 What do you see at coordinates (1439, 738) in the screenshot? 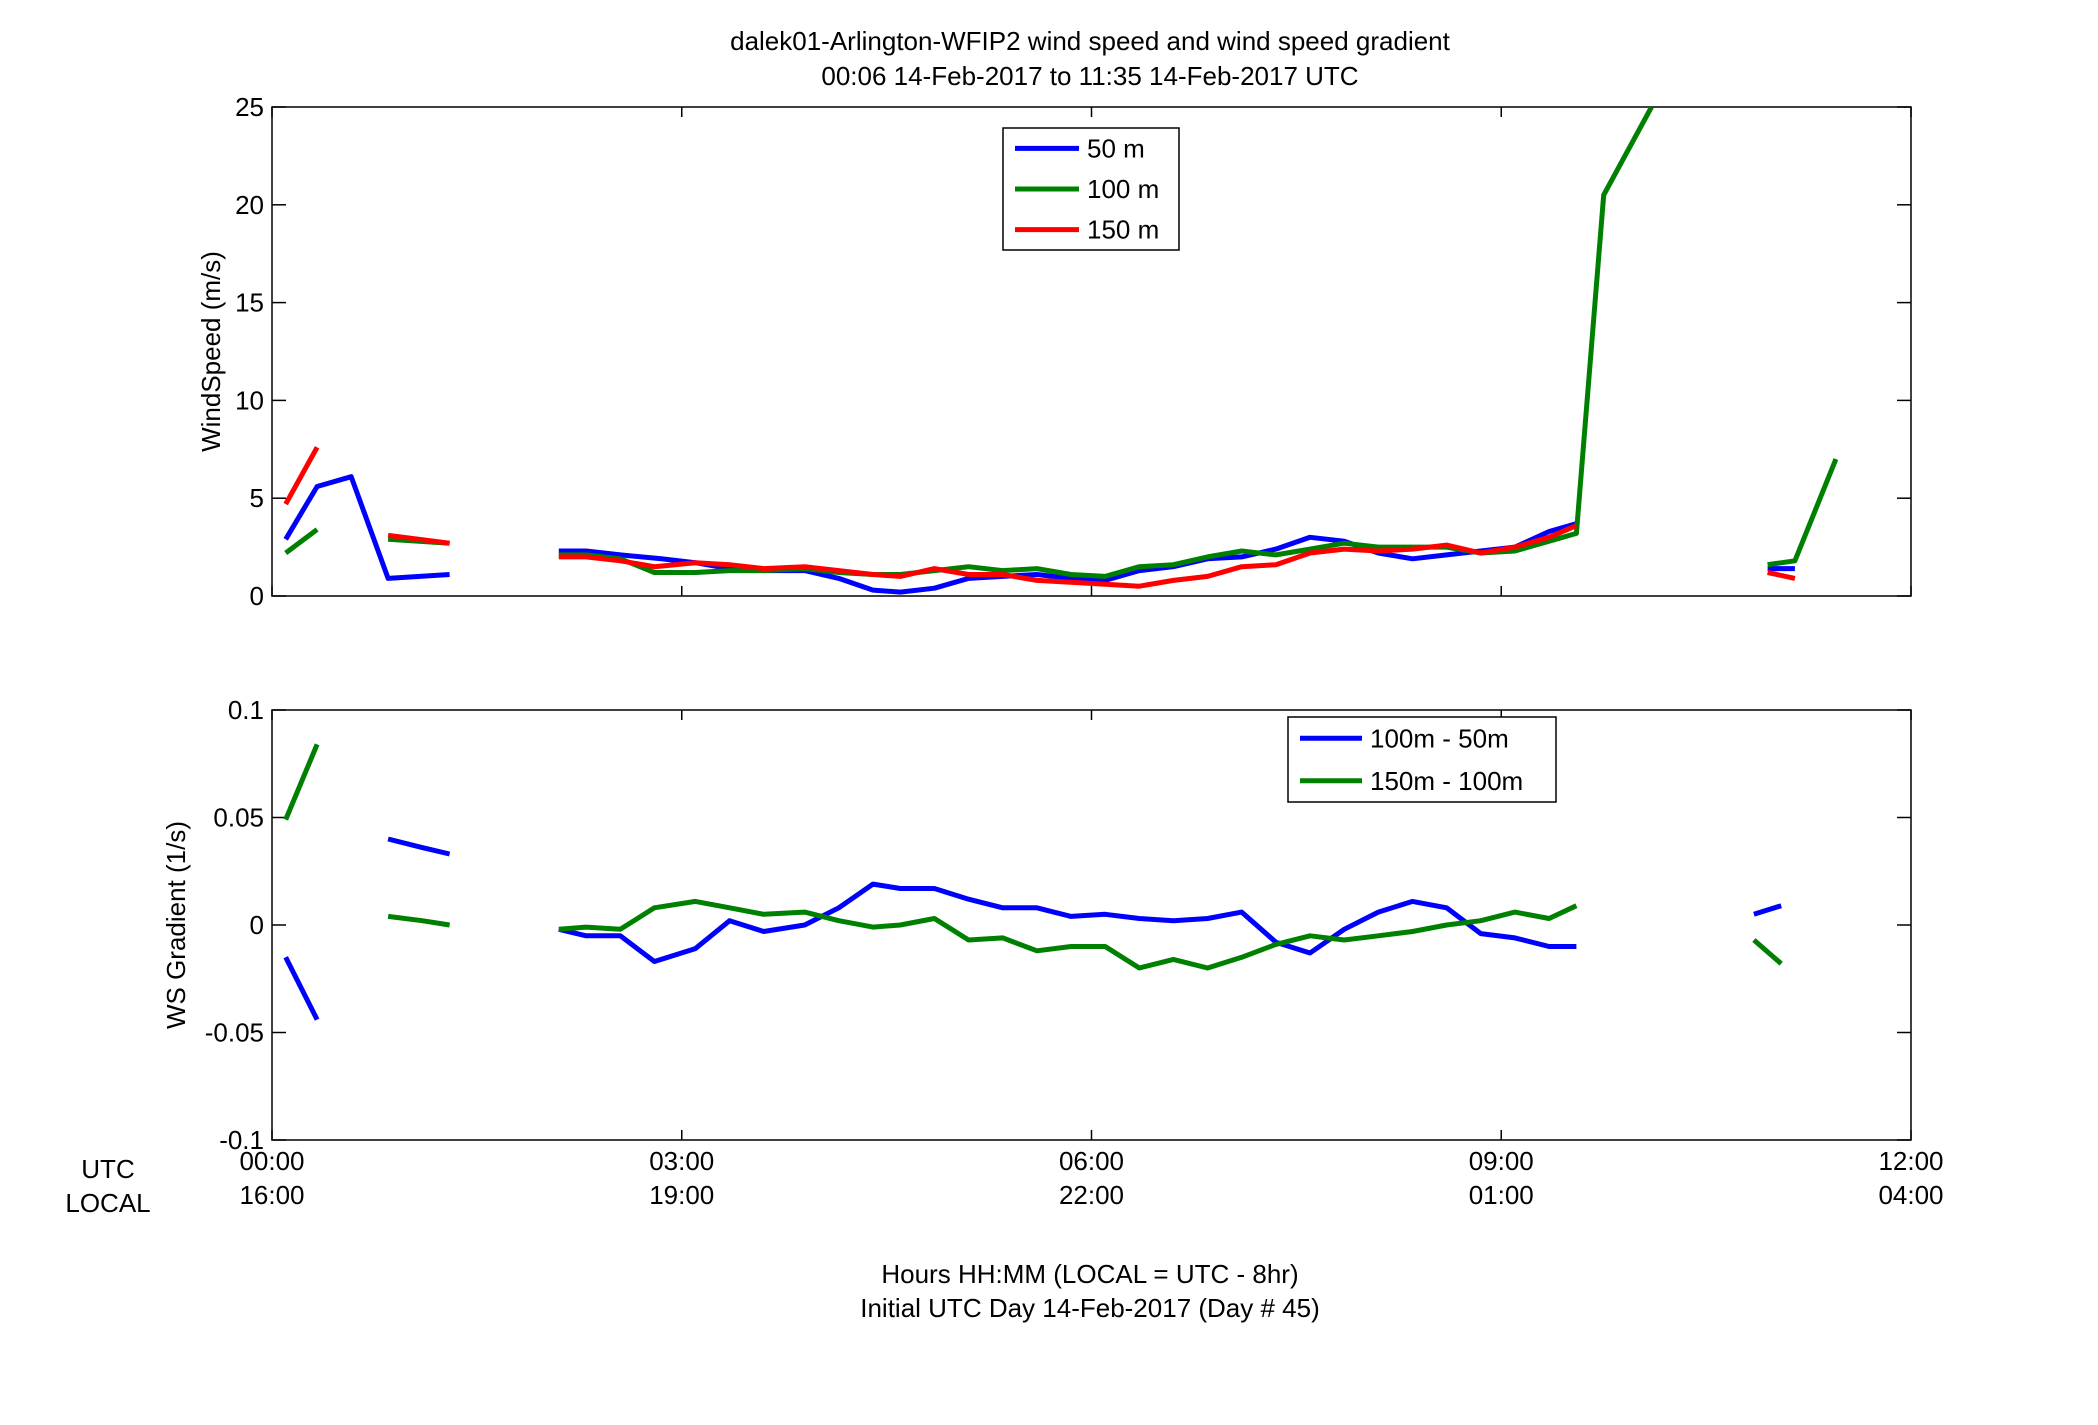
I see `legend-entry: 100m - 50m` at bounding box center [1439, 738].